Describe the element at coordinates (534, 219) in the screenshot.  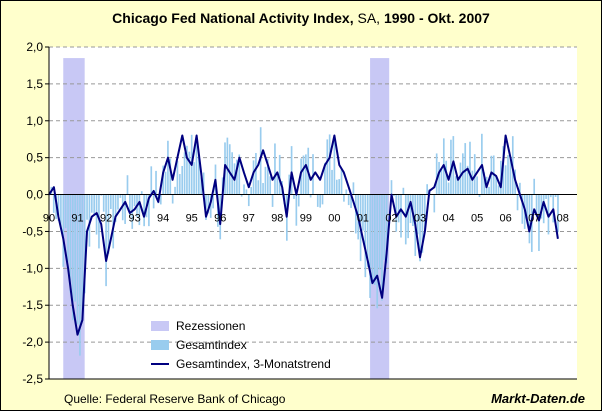
I see `x-tick-label: 07` at that location.